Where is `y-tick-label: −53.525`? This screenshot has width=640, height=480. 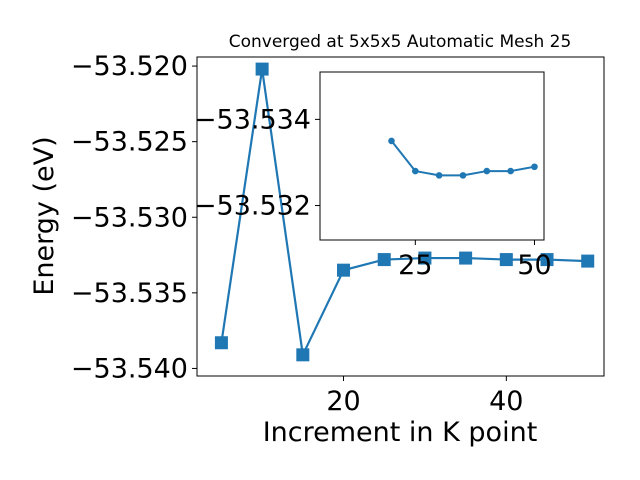 y-tick-label: −53.525 is located at coordinates (129, 142).